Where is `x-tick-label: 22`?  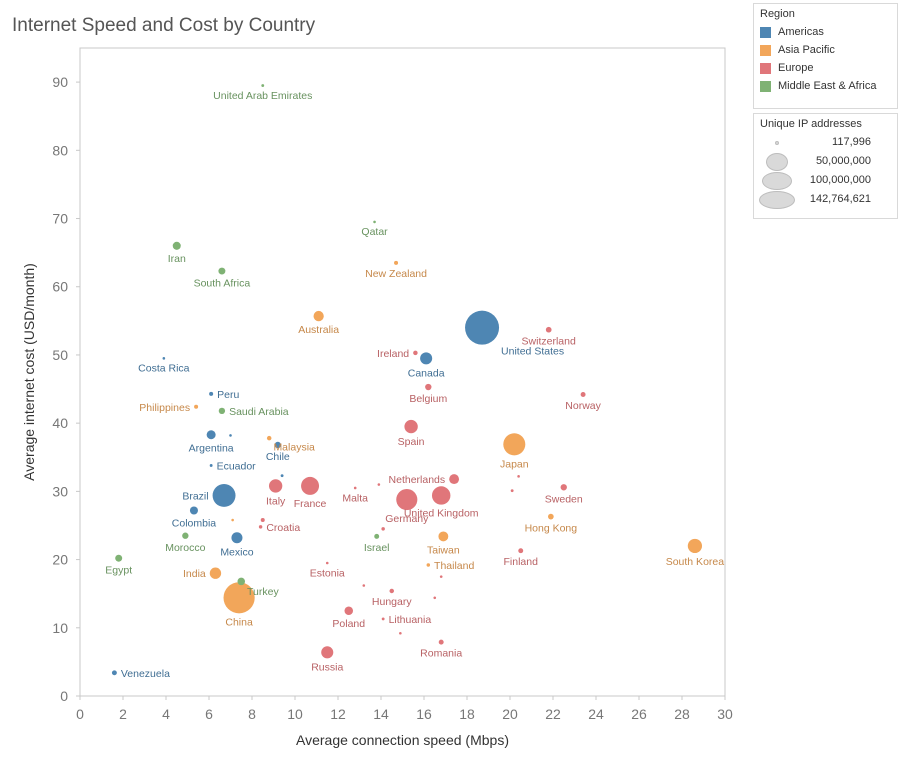
x-tick-label: 22 is located at coordinates (553, 714).